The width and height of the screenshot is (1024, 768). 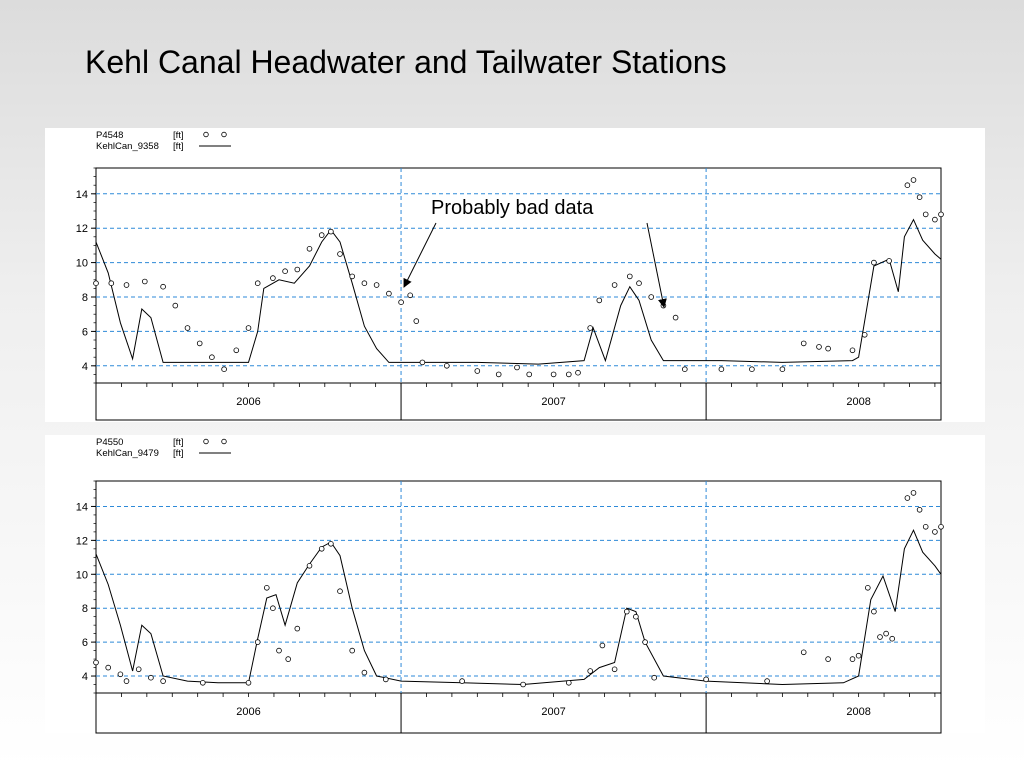 I want to click on legend-series-name: P4548, so click(x=109, y=135).